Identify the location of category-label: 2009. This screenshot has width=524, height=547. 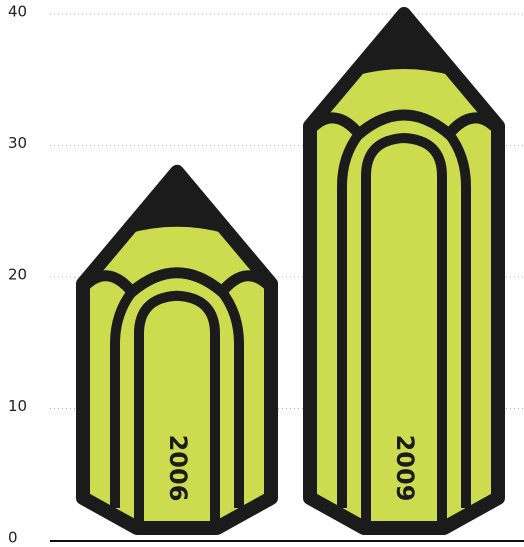
(405, 468).